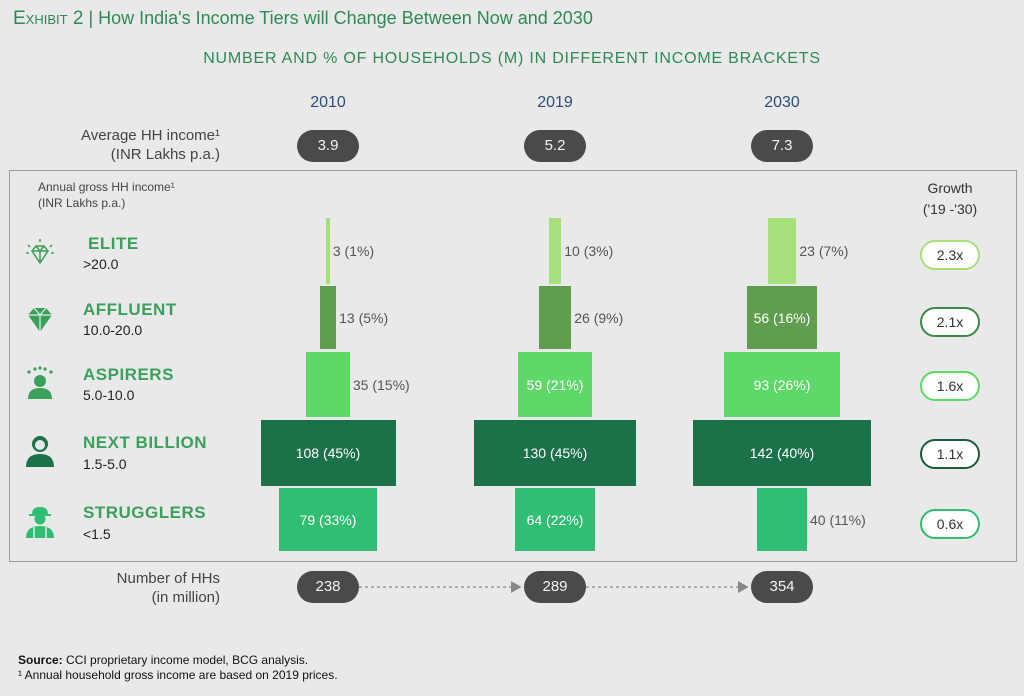  Describe the element at coordinates (782, 146) in the screenshot. I see `average-income-2030: 7.3` at that location.